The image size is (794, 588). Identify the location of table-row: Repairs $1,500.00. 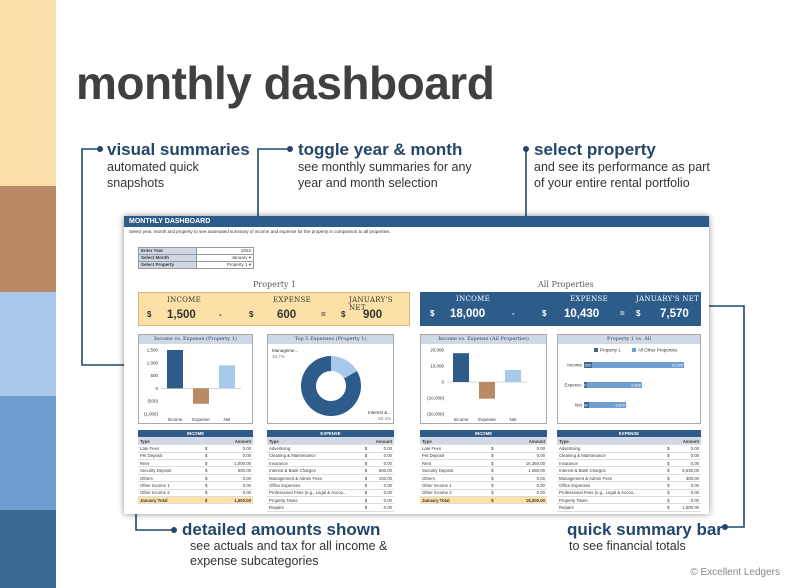
(629, 507).